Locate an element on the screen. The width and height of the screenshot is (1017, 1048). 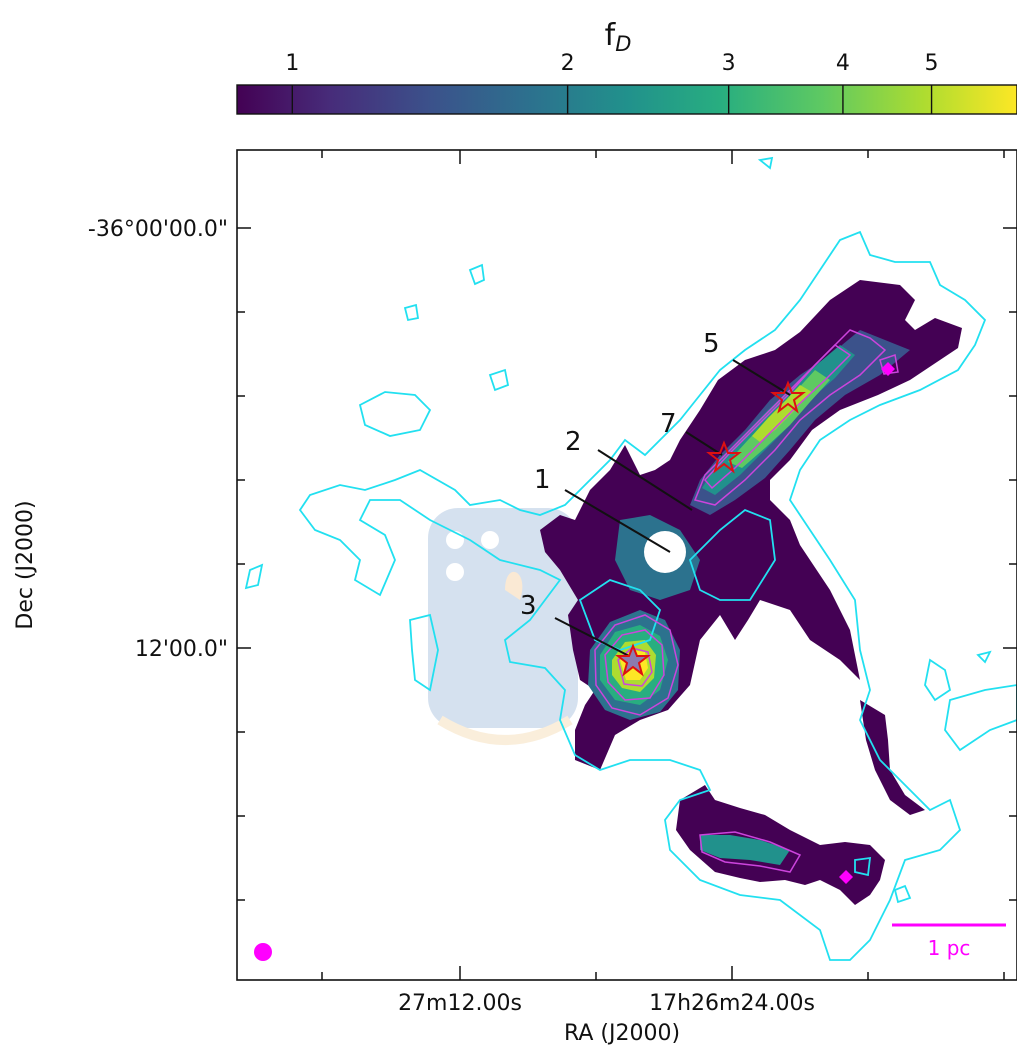
heatmap-right-tail is located at coordinates (892, 757).